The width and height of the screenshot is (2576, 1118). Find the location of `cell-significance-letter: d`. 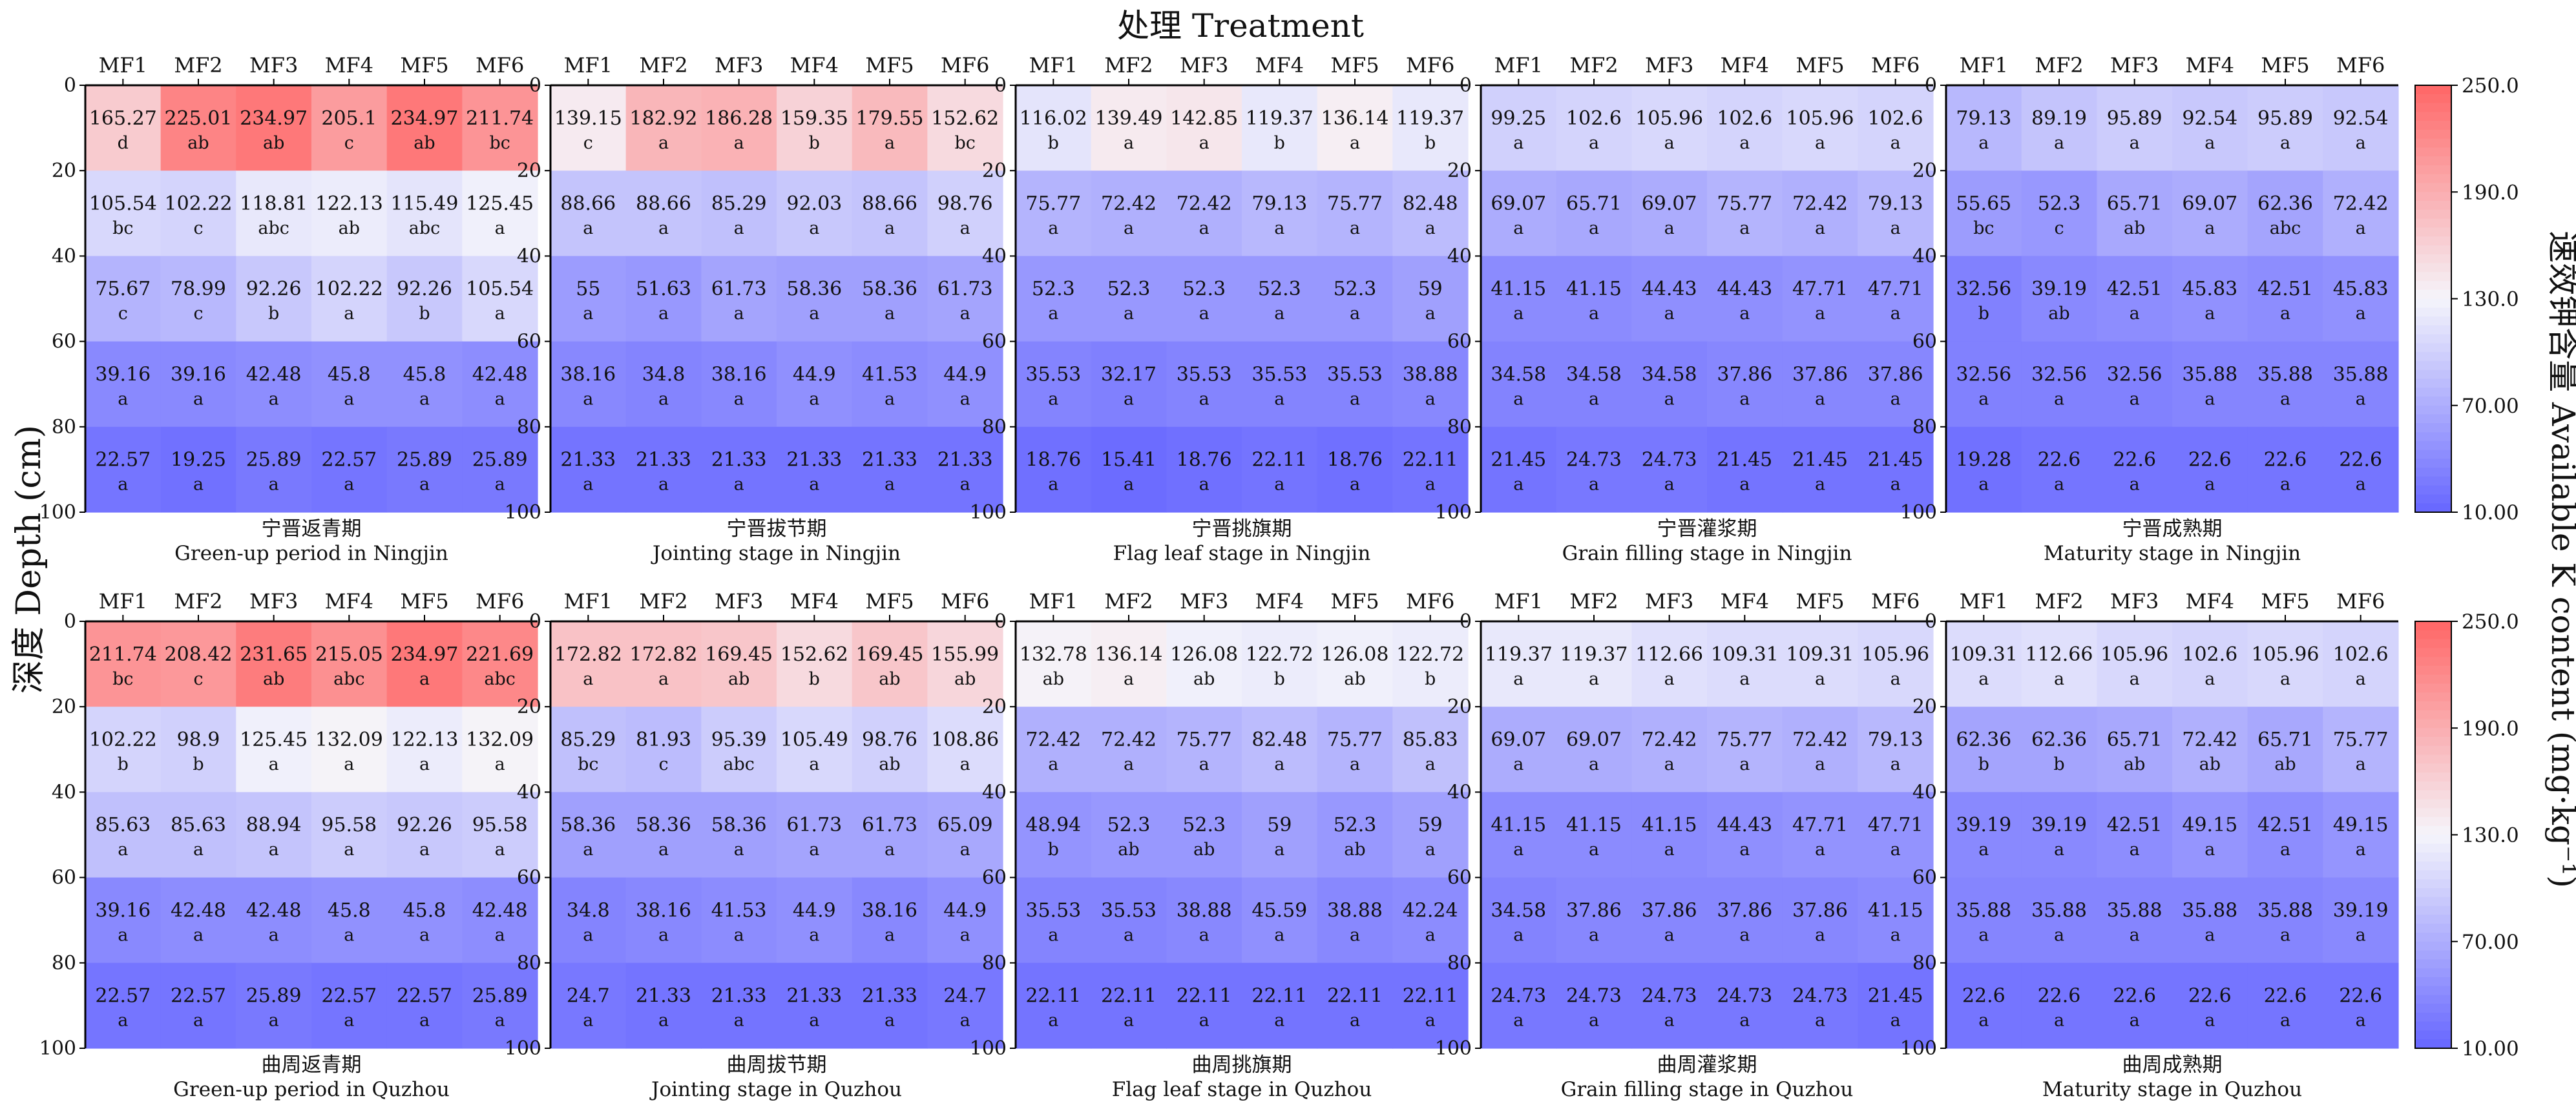

cell-significance-letter: d is located at coordinates (123, 143).